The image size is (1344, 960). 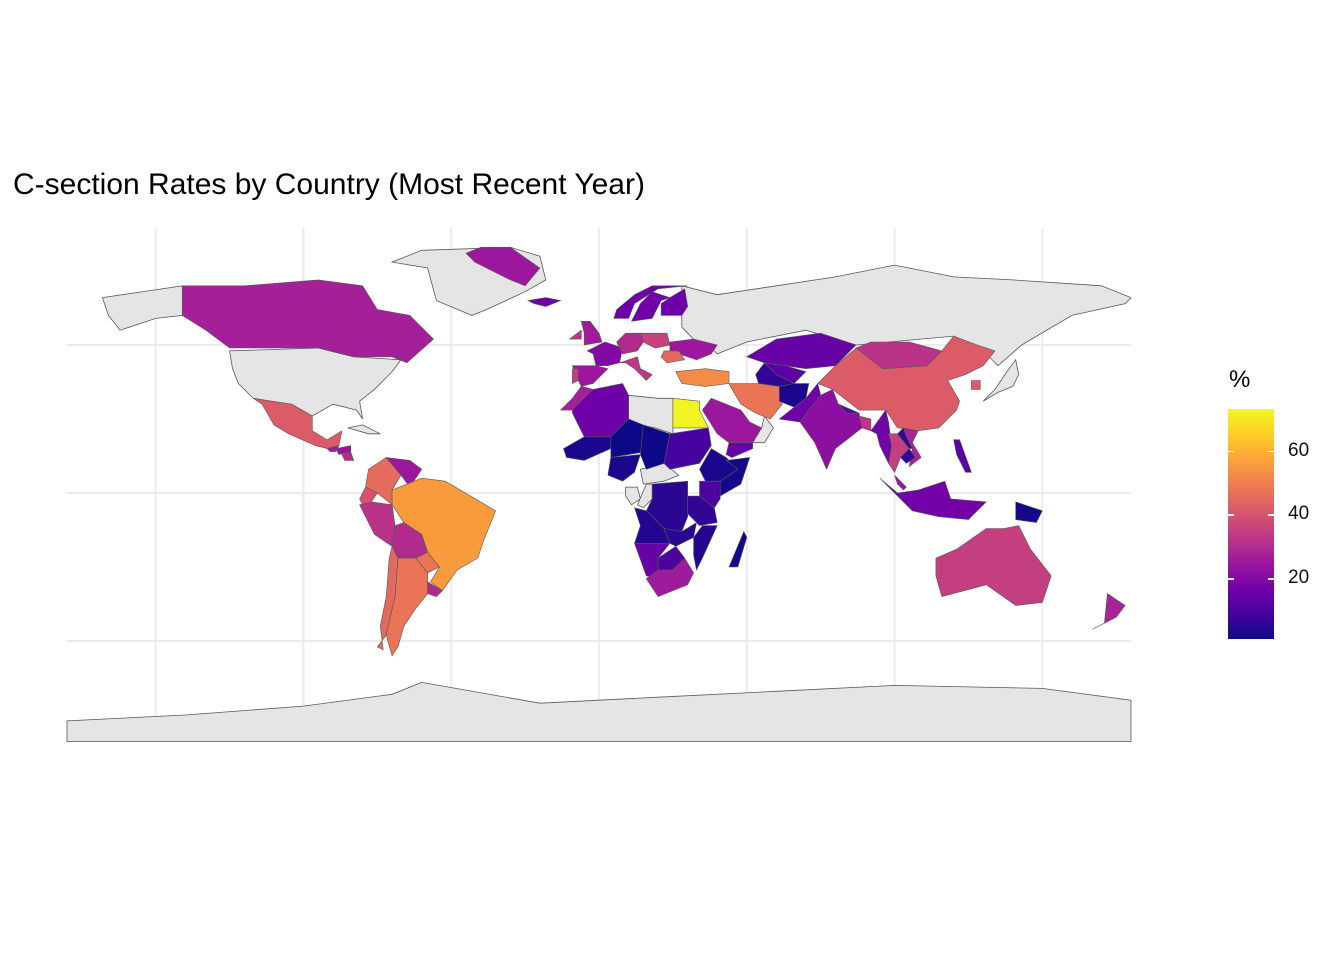 What do you see at coordinates (633, 496) in the screenshot?
I see `country-gabon-no-data` at bounding box center [633, 496].